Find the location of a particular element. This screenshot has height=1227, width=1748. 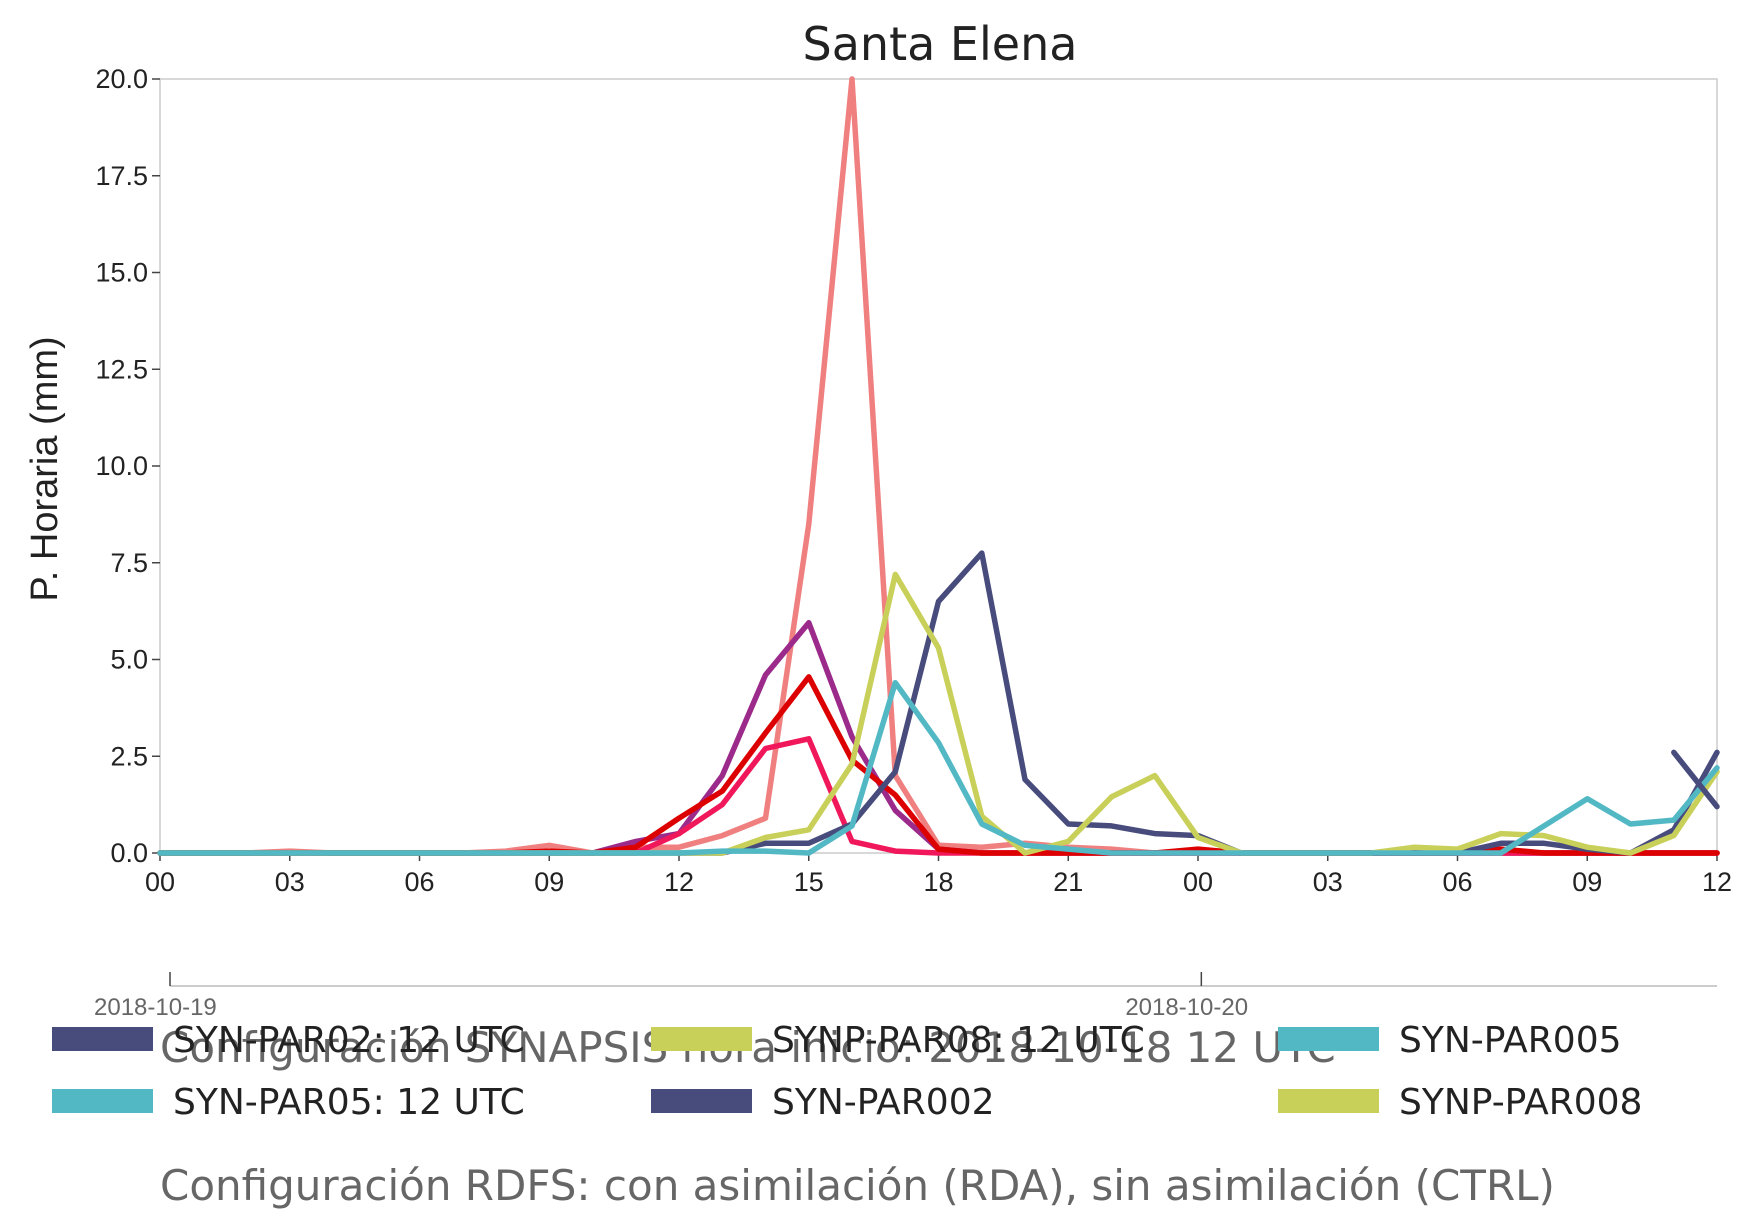

y-tick-label: 12.5 is located at coordinates (121, 369).